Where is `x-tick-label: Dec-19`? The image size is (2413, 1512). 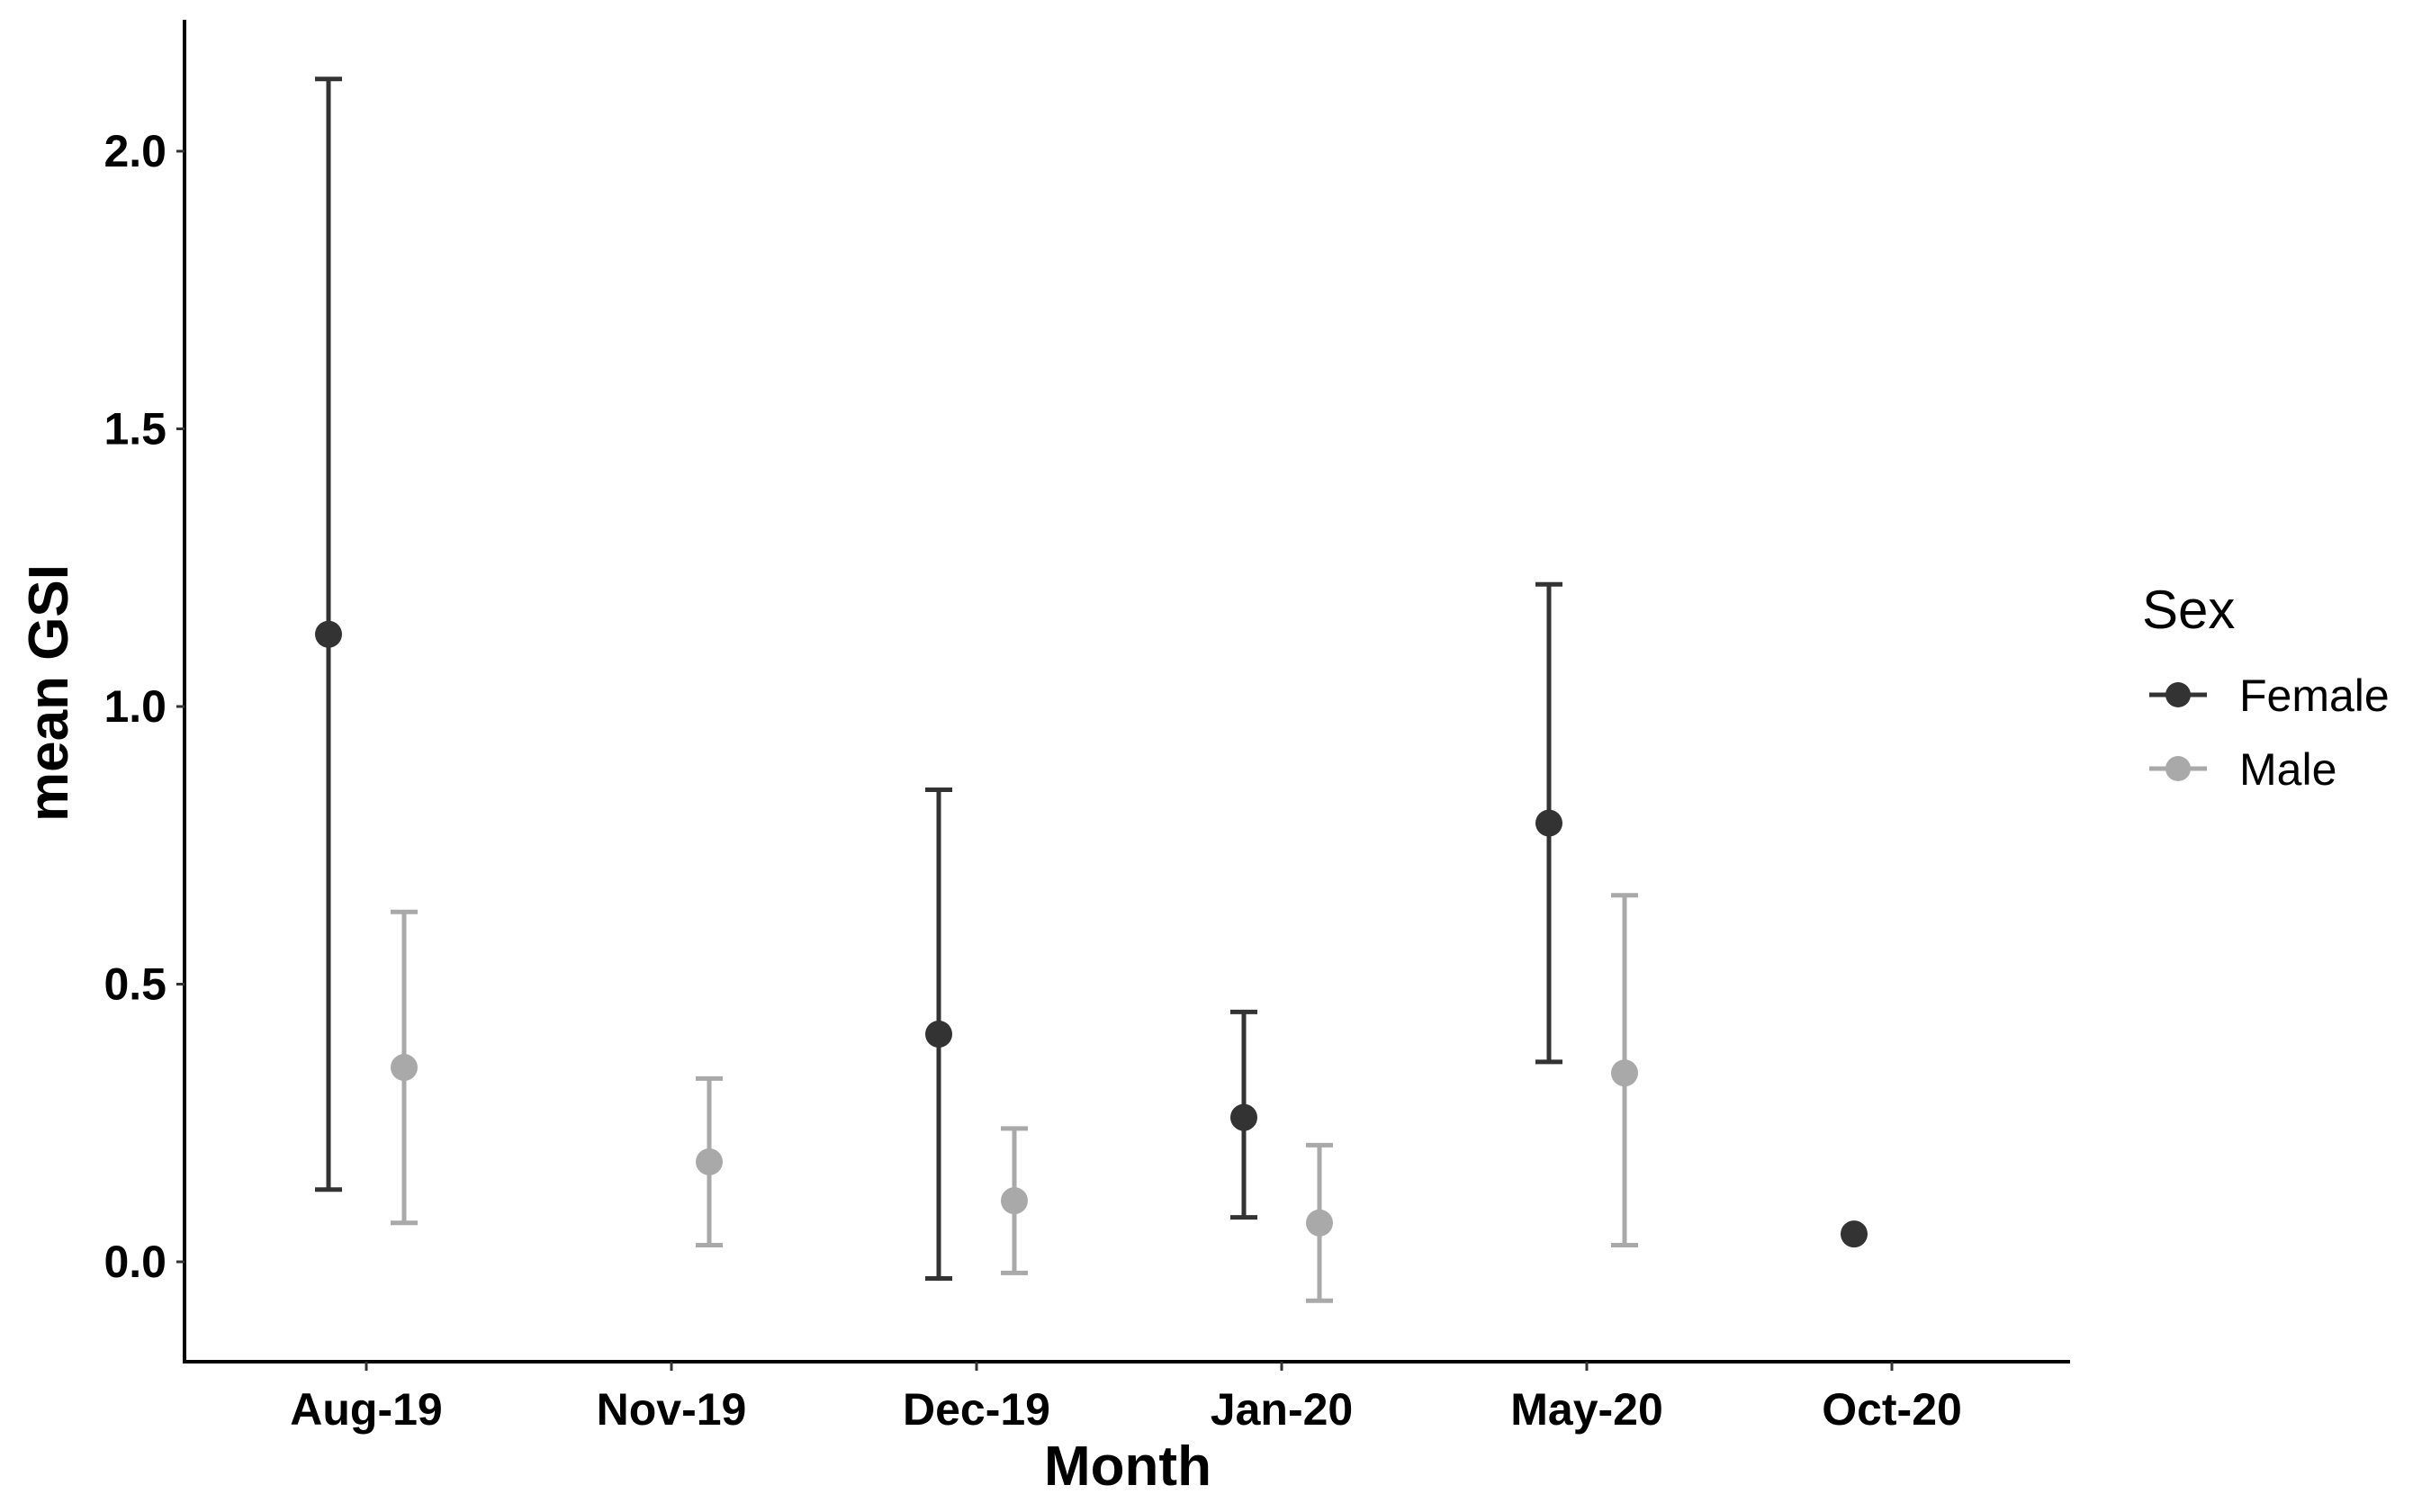
x-tick-label: Dec-19 is located at coordinates (976, 1409).